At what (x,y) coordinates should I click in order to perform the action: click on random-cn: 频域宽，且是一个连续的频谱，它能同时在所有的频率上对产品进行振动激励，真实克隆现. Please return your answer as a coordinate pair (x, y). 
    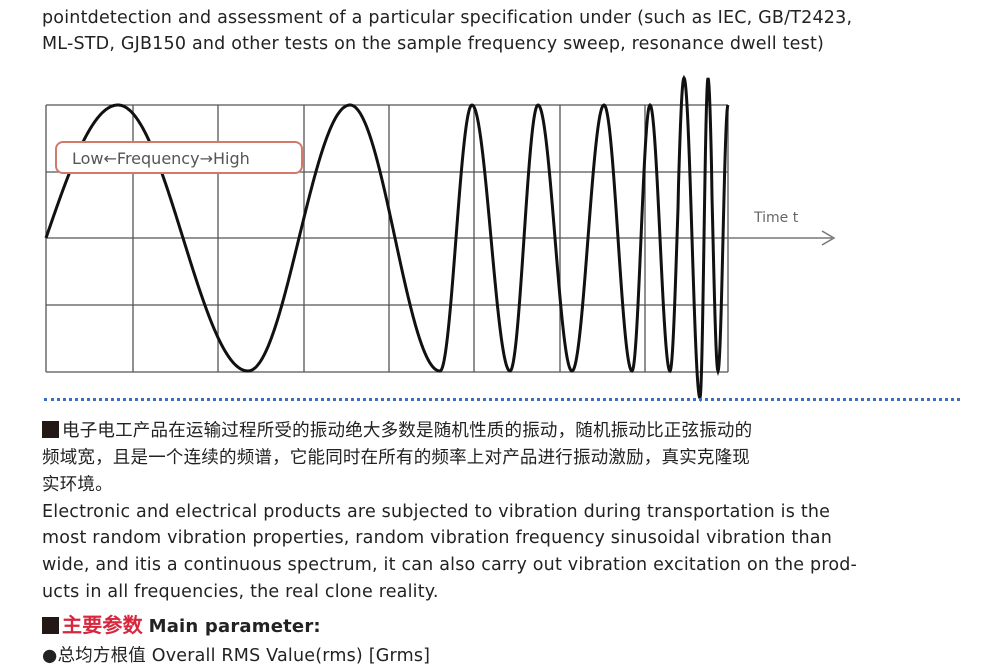
    Looking at the image, I should click on (396, 458).